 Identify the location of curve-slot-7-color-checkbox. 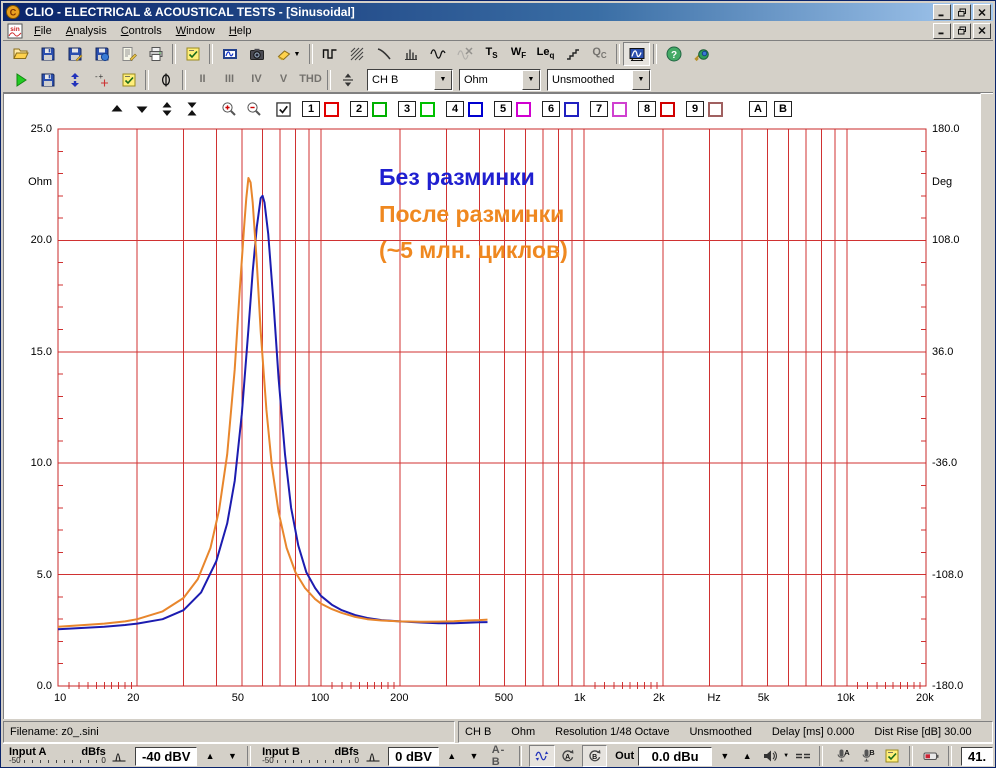
(619, 109).